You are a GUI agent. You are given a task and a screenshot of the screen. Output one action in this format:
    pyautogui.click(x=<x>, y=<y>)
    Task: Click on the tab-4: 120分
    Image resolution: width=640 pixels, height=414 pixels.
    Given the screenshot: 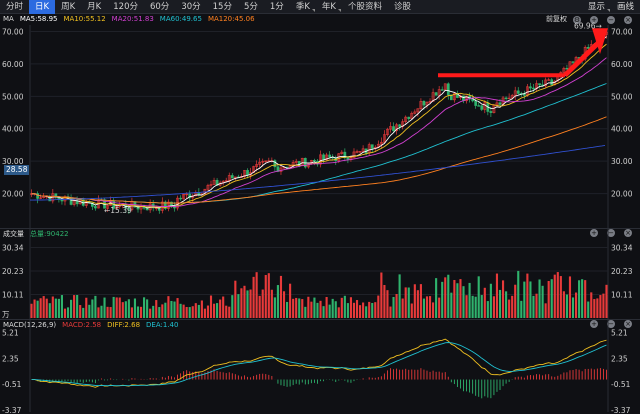 What is the action you would take?
    pyautogui.click(x=125, y=6)
    